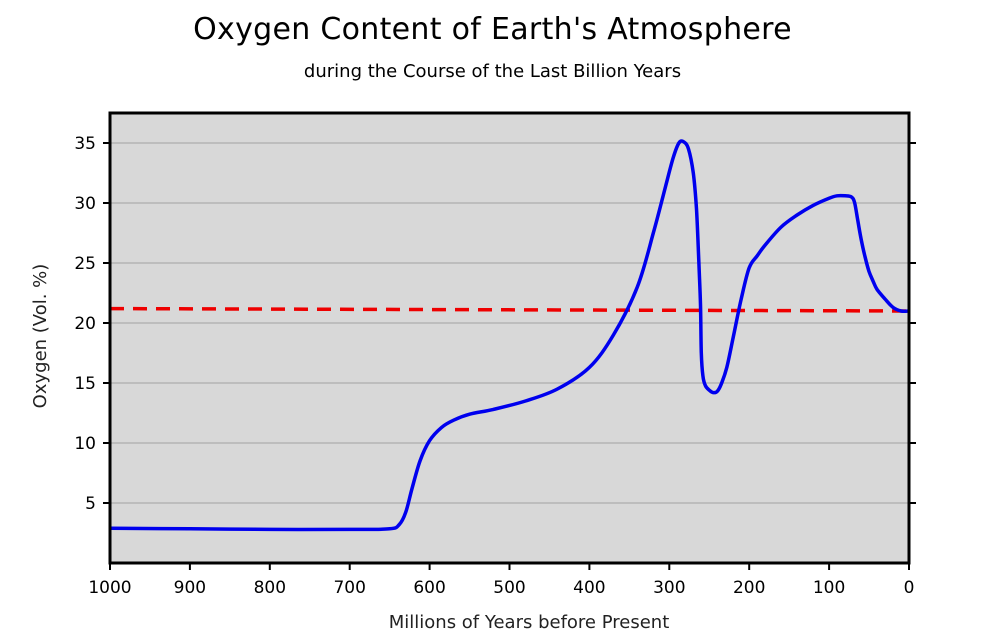 The width and height of the screenshot is (985, 640). What do you see at coordinates (85, 384) in the screenshot?
I see `y-tick-label: 15` at bounding box center [85, 384].